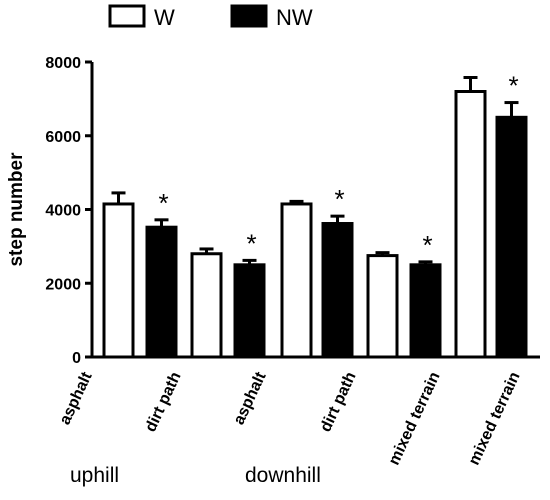 The height and width of the screenshot is (500, 550). What do you see at coordinates (249, 16) in the screenshot?
I see `legend-swatch-nw` at bounding box center [249, 16].